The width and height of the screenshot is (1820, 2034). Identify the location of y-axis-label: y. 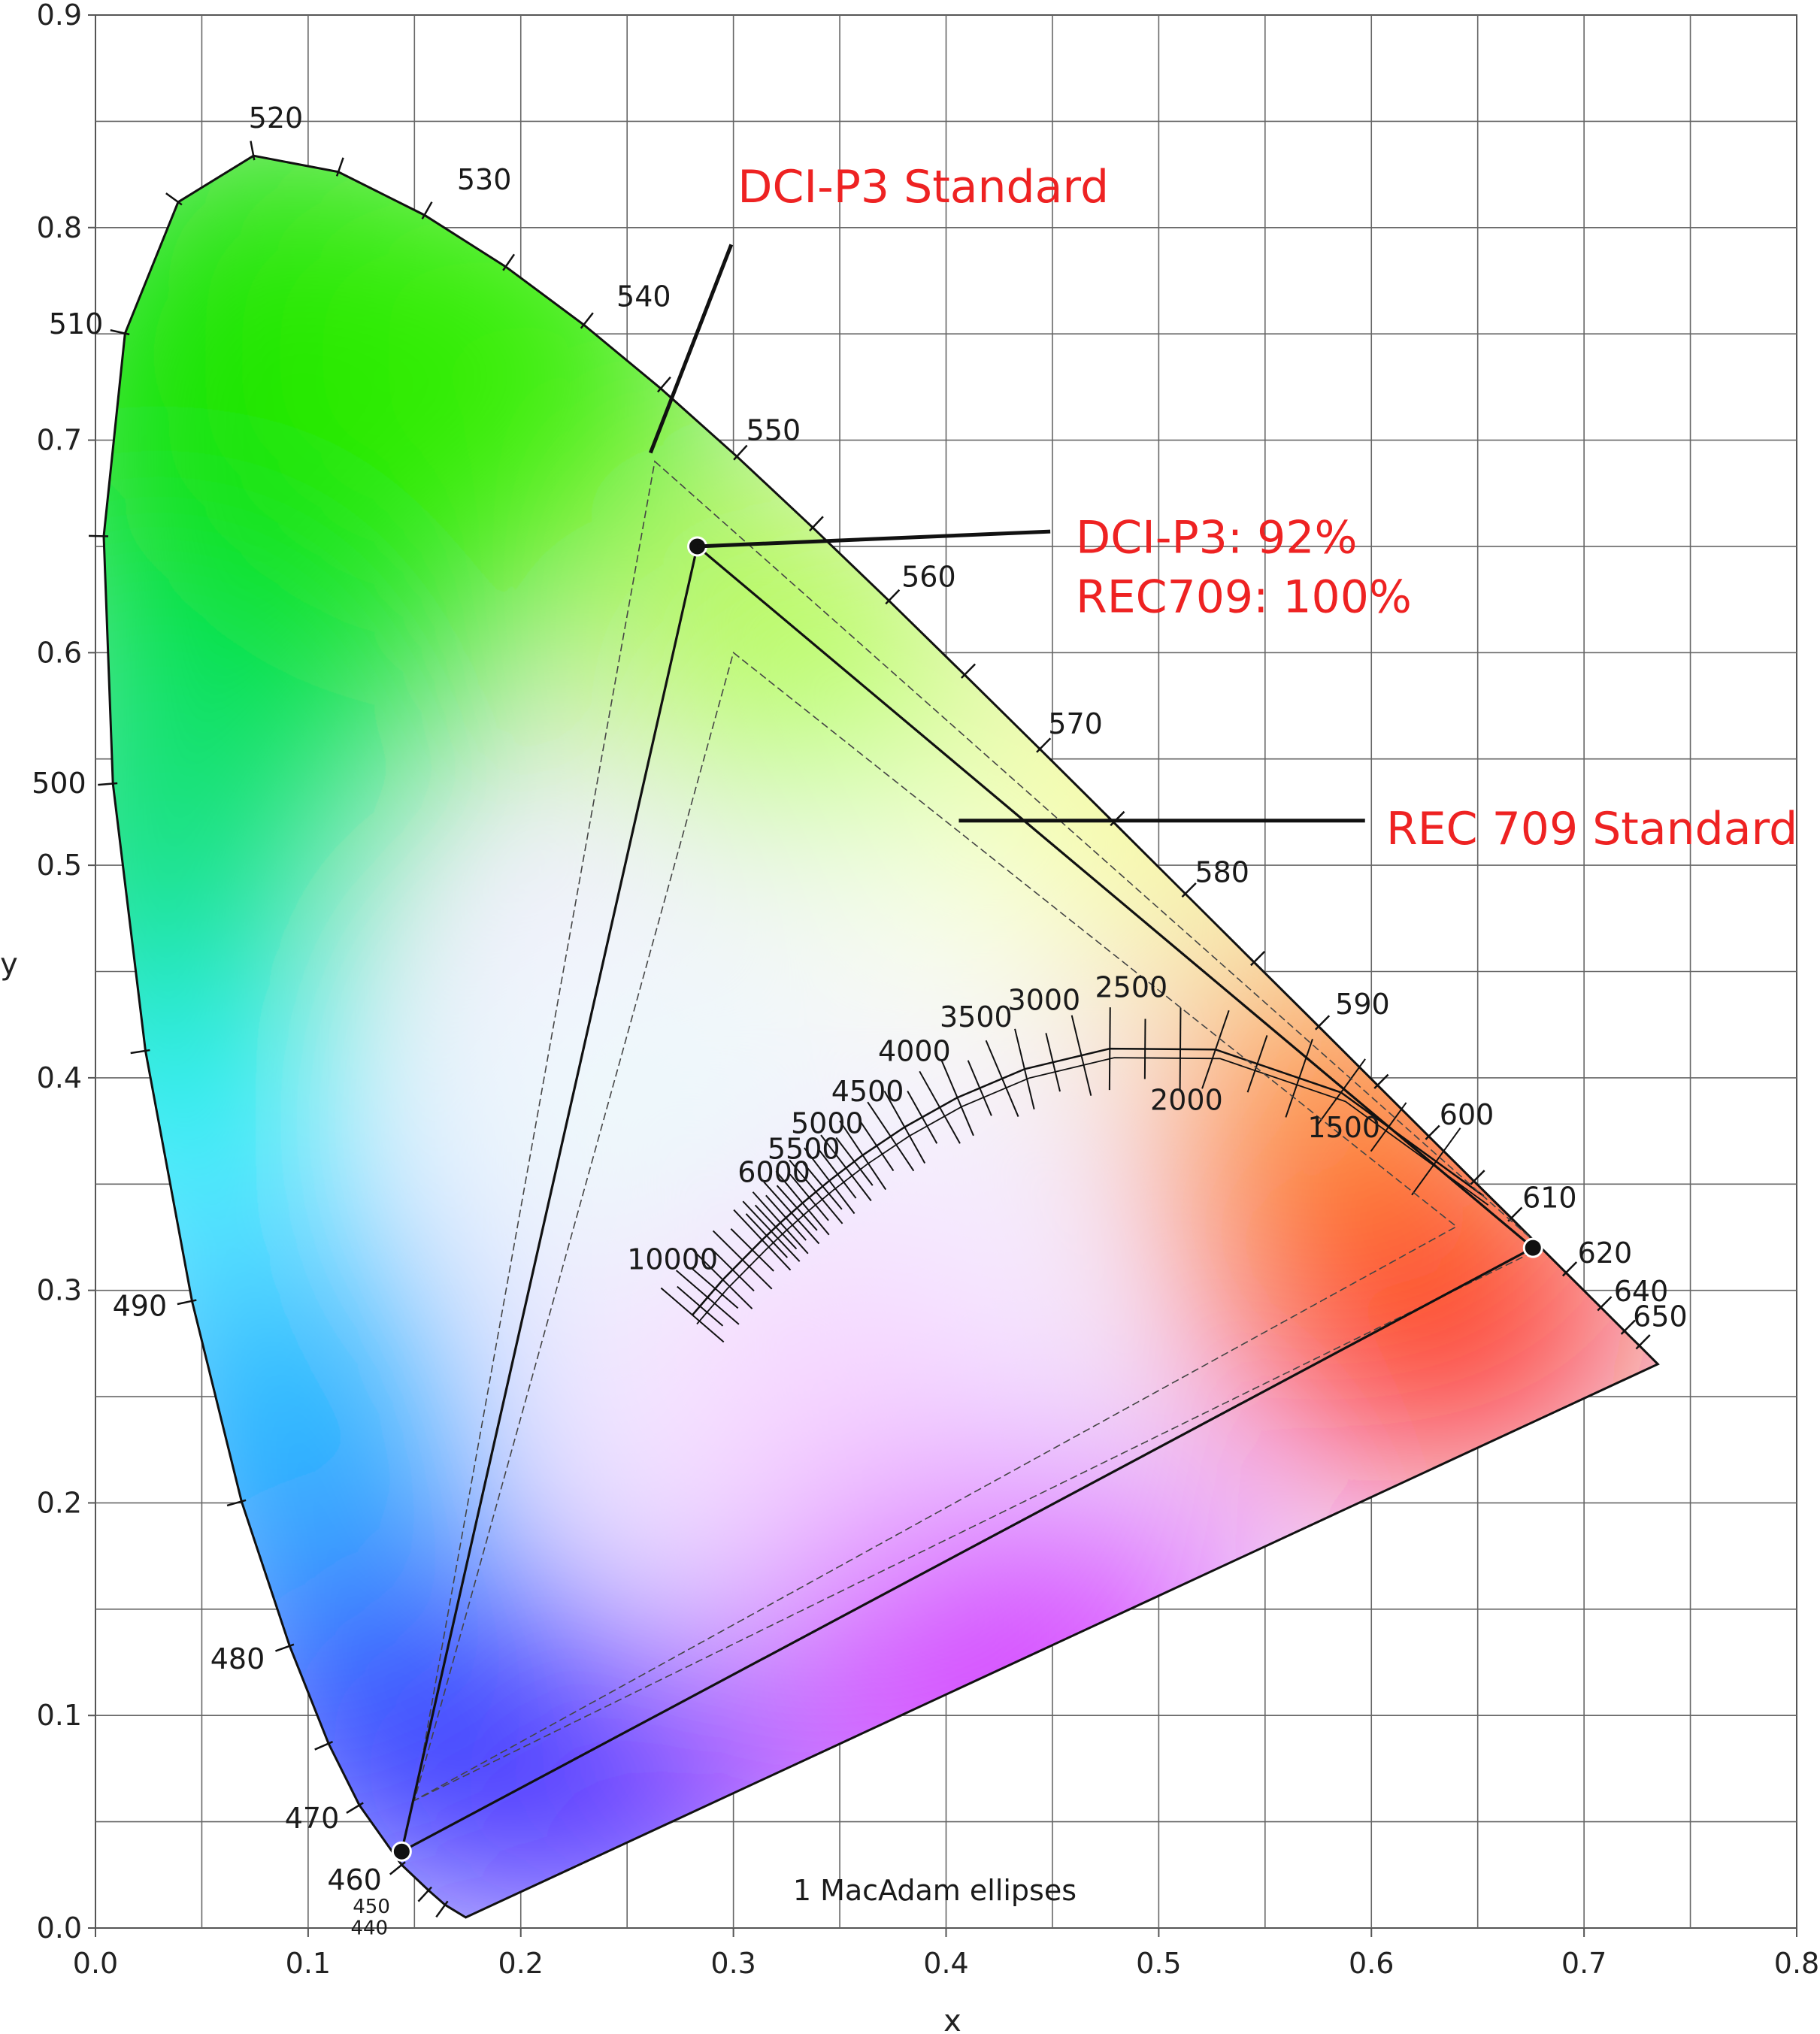
(9, 964).